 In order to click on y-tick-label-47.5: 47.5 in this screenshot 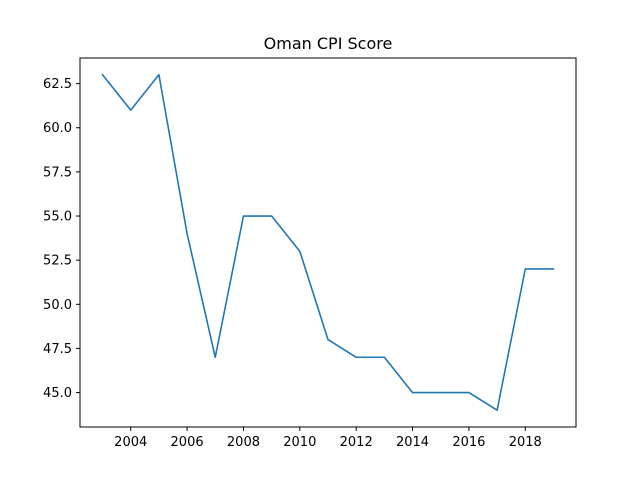, I will do `click(57, 349)`.